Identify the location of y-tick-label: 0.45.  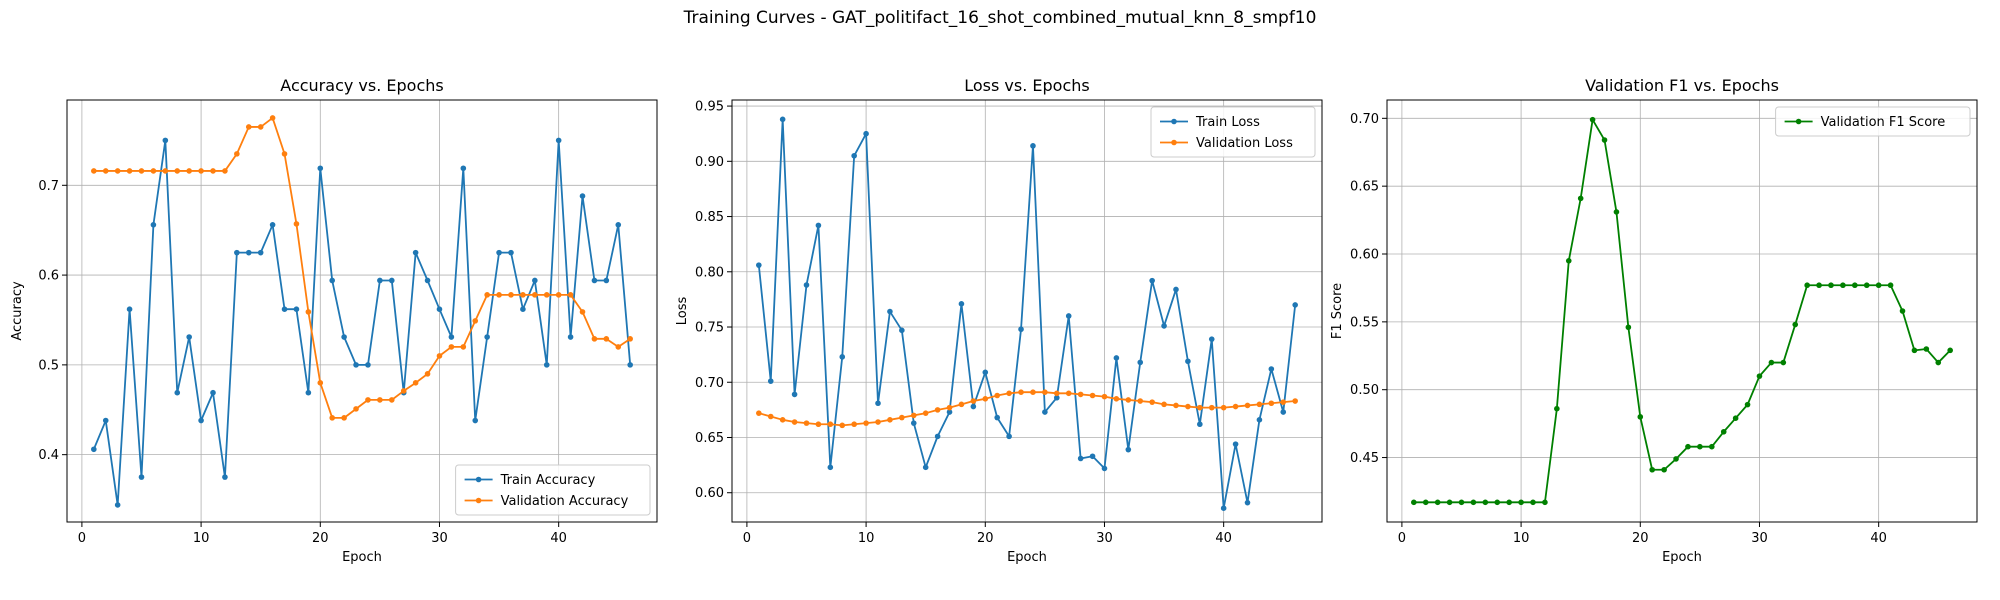
(1364, 458).